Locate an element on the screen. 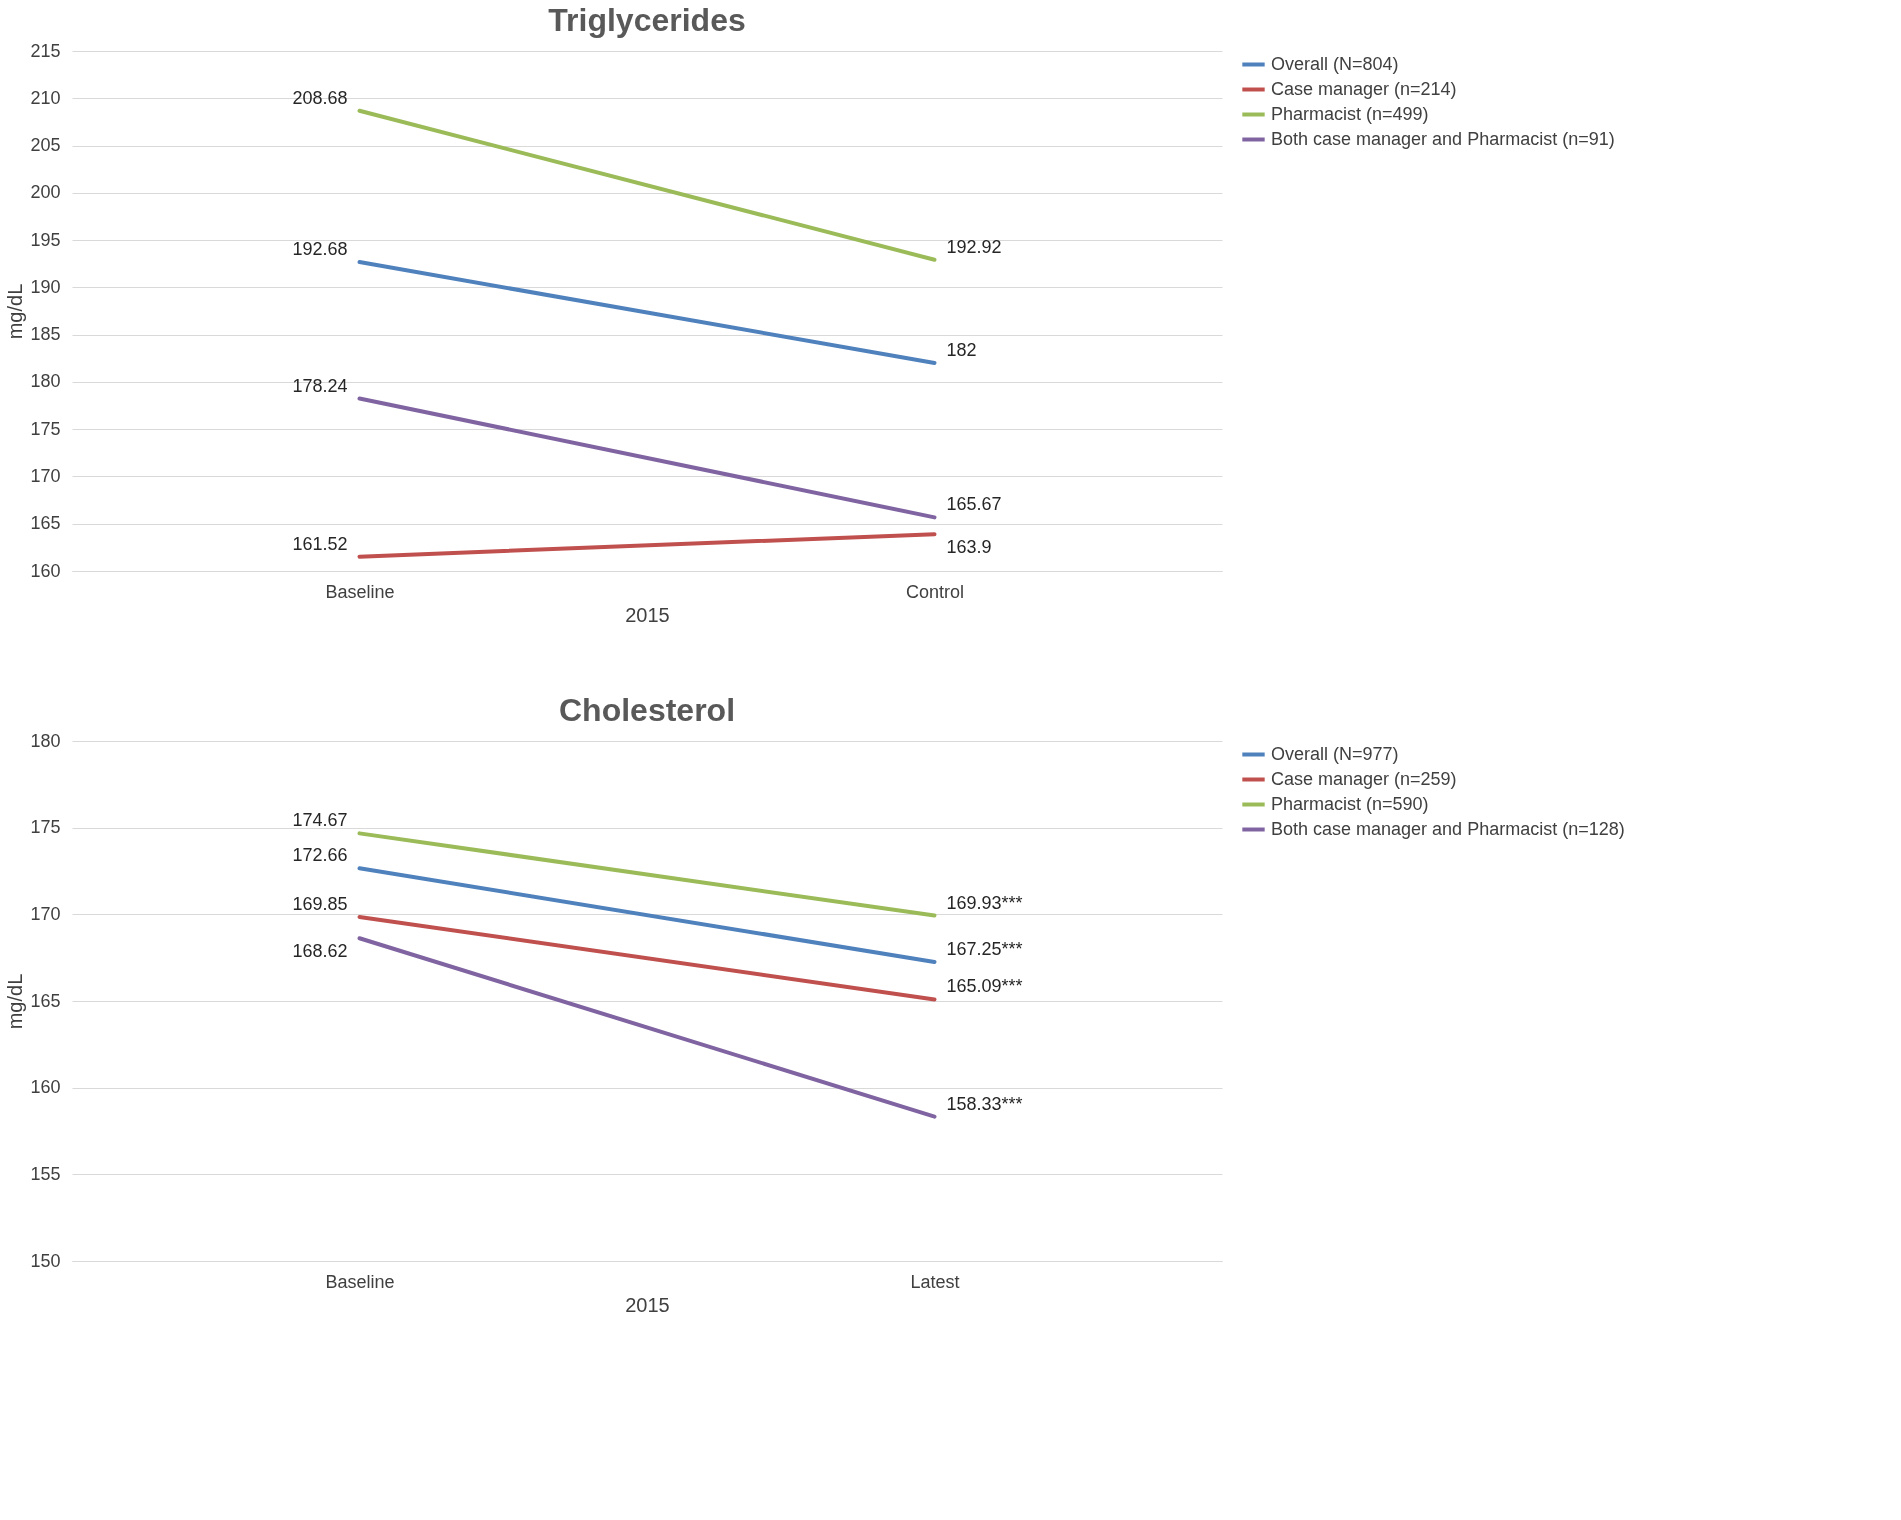 The height and width of the screenshot is (1520, 1901). y-tick-label: 205 is located at coordinates (45, 145).